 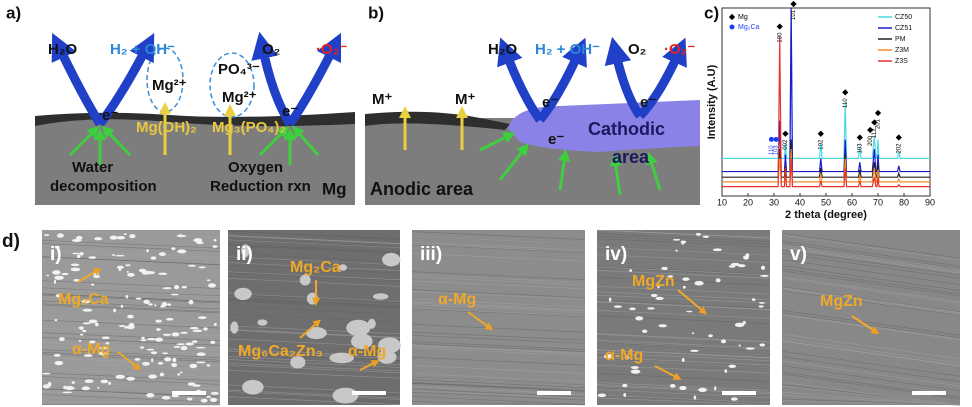 I want to click on panel-a-text: Reduction rxn, so click(x=260, y=186).